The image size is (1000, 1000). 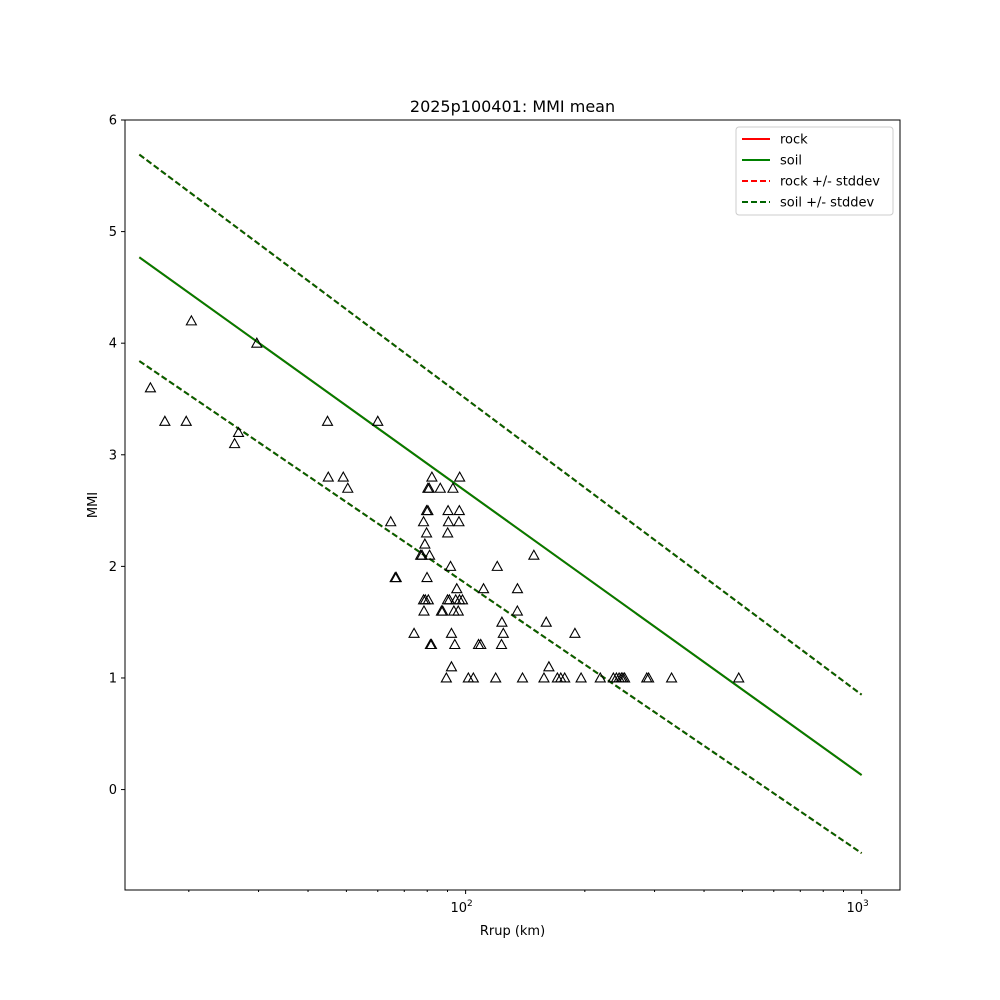 What do you see at coordinates (470, 904) in the screenshot?
I see `x-tick-label-exp-0: 2` at bounding box center [470, 904].